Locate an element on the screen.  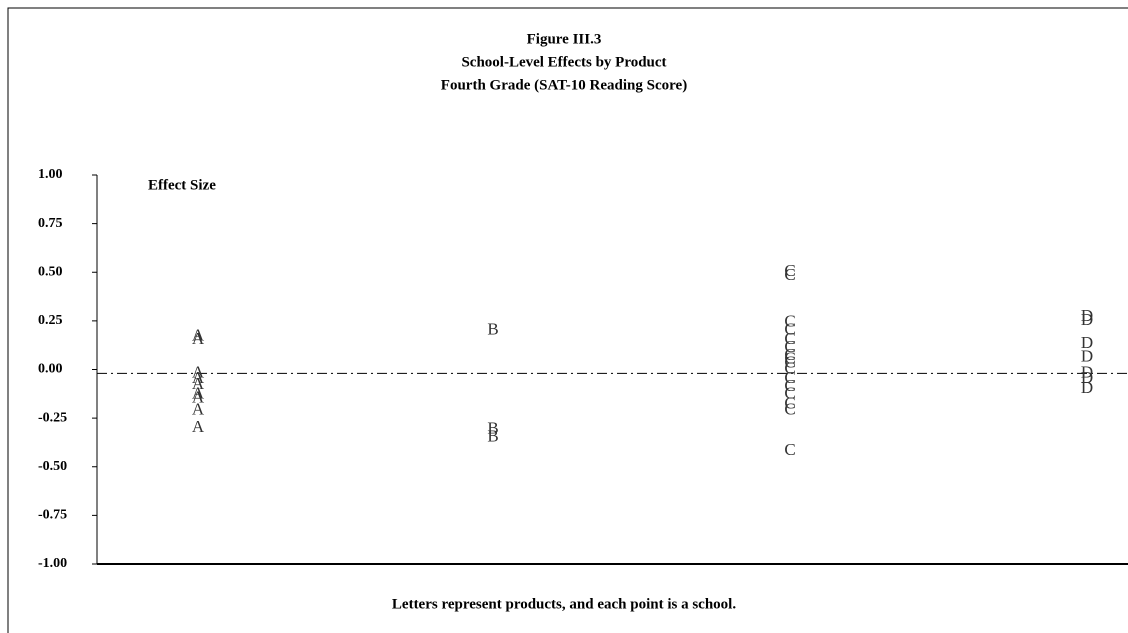
y-tick-label: 1.00 is located at coordinates (50, 174).